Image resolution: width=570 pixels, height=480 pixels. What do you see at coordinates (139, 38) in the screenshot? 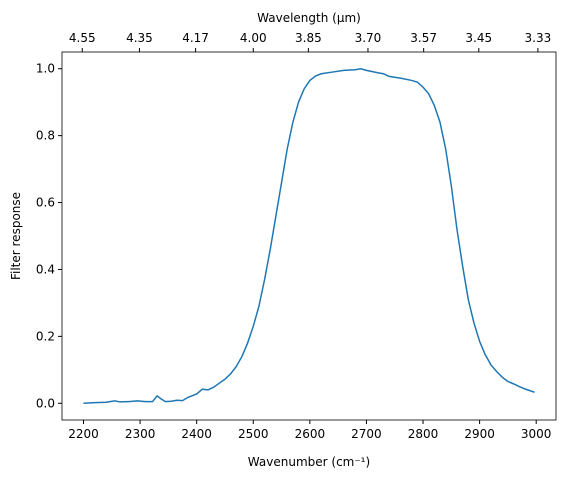
I see `x2-tick-label: 4.35` at bounding box center [139, 38].